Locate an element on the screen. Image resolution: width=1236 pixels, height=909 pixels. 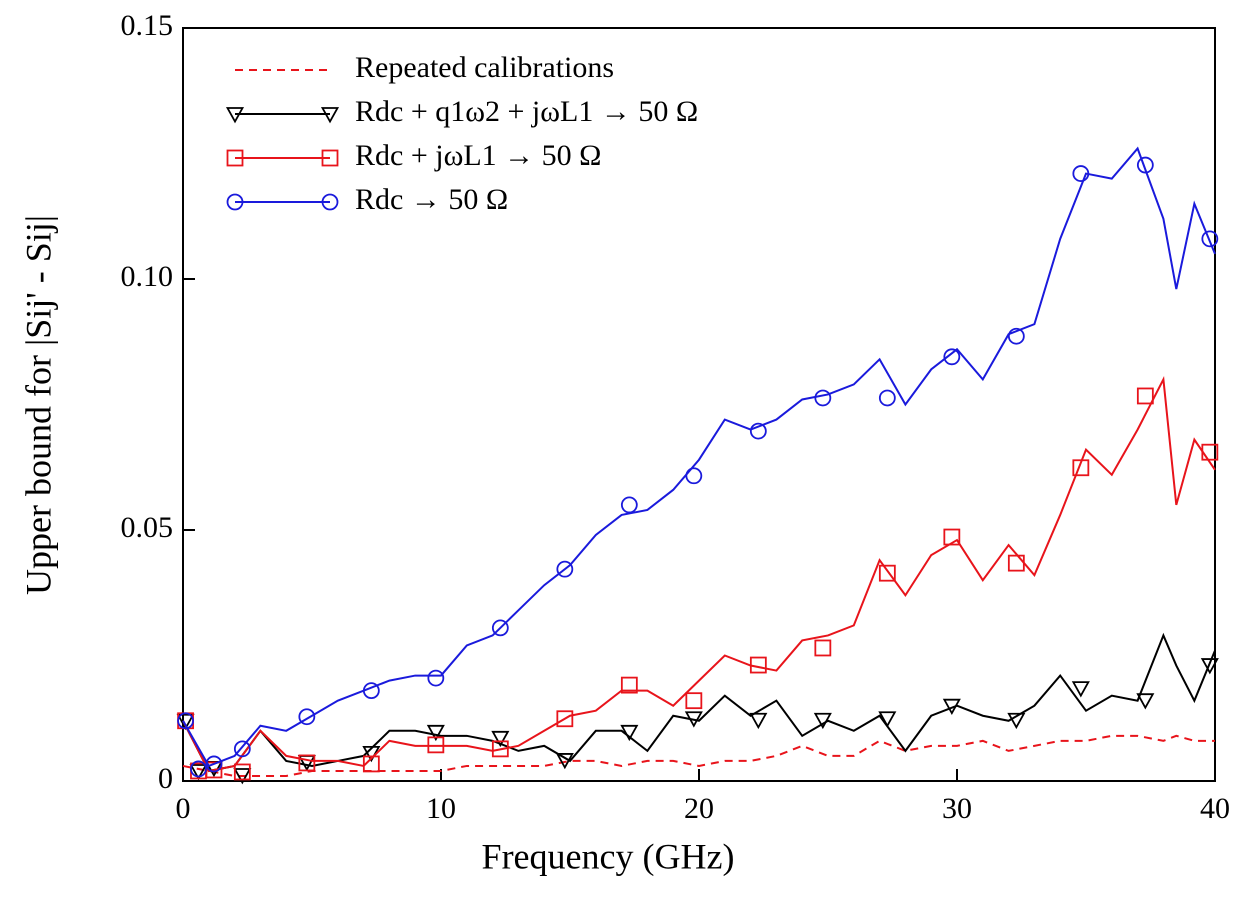
y-tick-label: 0.05 is located at coordinates (147, 527).